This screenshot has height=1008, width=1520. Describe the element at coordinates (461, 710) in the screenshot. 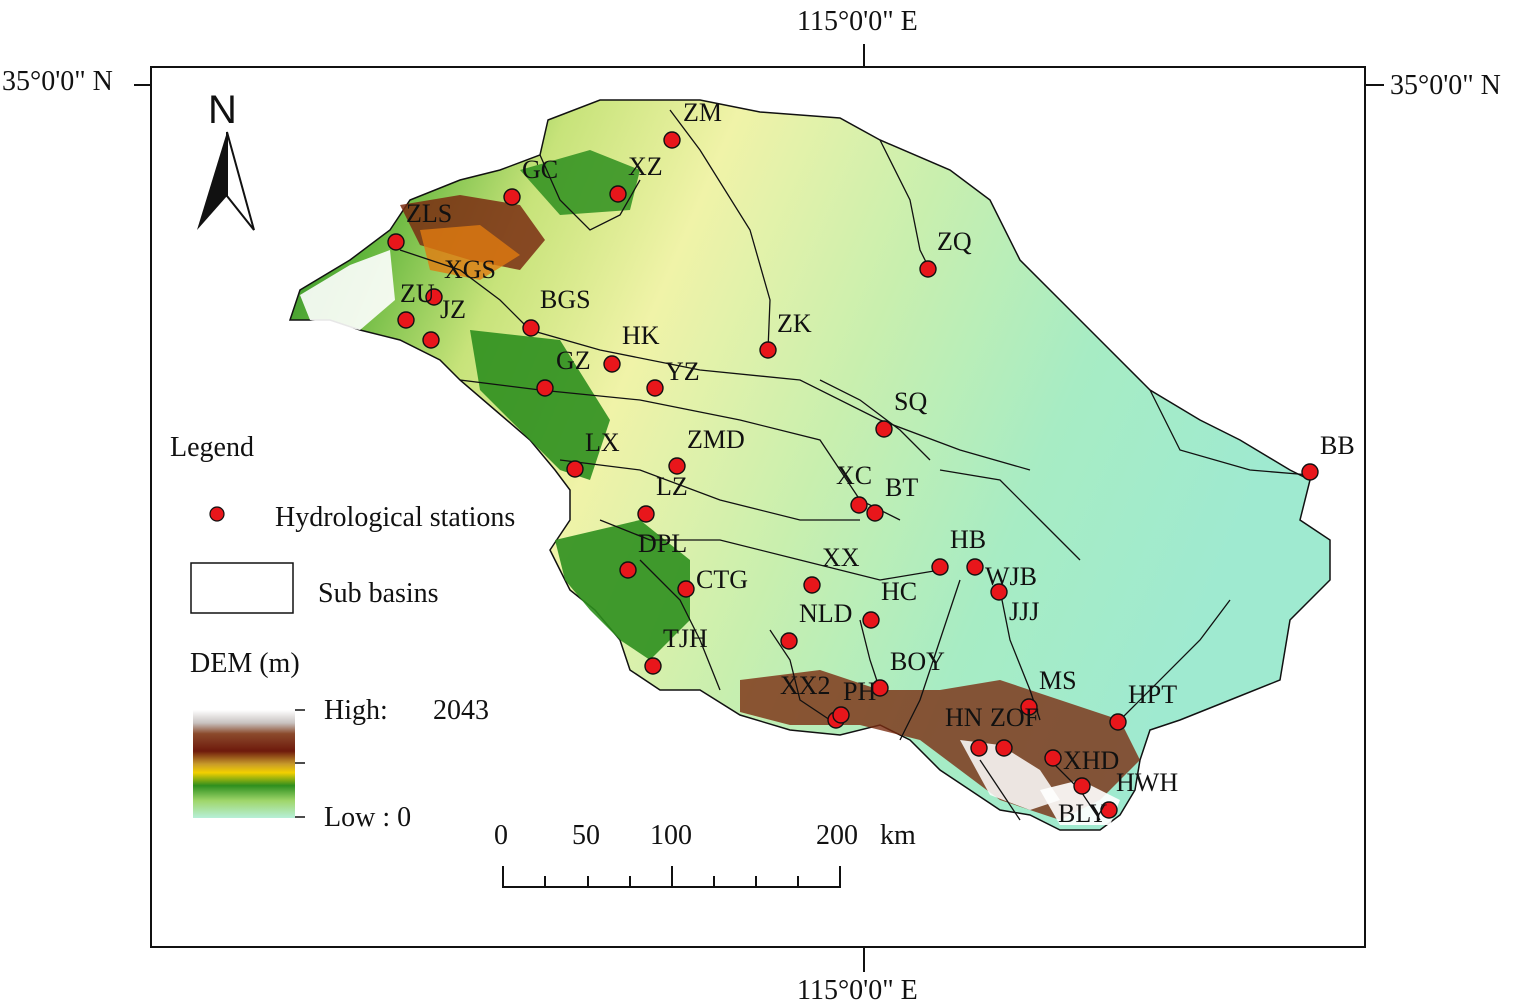

I see `legend-high-value: 2043` at that location.